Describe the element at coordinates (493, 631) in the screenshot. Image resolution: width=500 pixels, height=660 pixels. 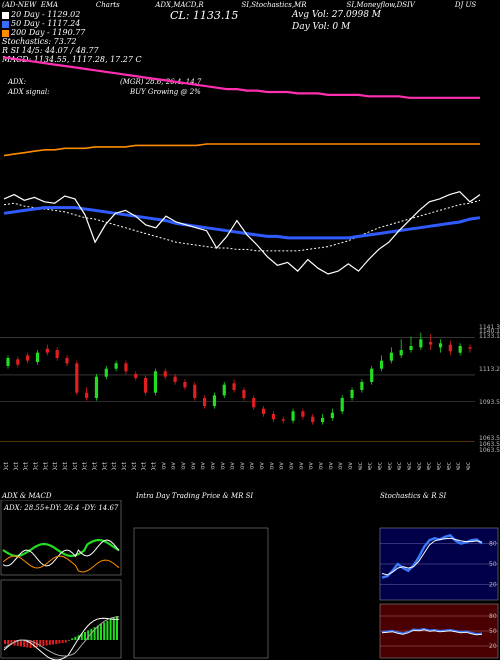
I see `rsi-tick-label: 50` at that location.